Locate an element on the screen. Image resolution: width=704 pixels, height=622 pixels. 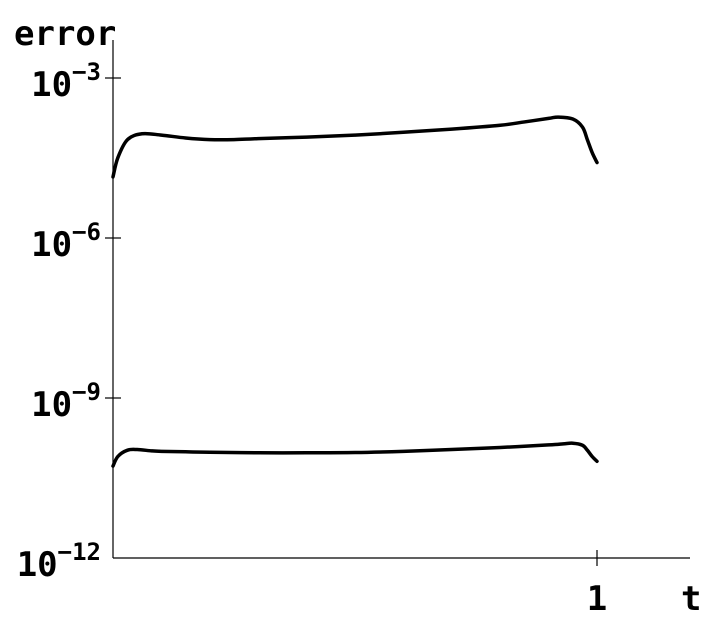
series-line-upper is located at coordinates (355, 147).